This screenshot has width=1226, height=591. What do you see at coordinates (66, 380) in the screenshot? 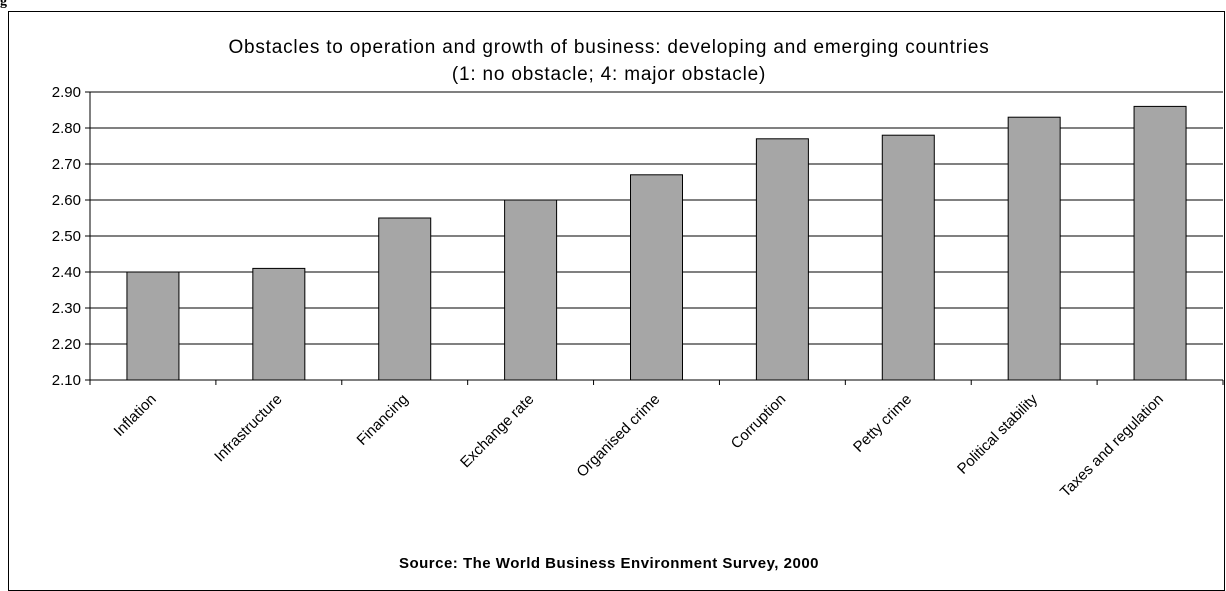
I see `y-tick-label: 2.10` at bounding box center [66, 380].